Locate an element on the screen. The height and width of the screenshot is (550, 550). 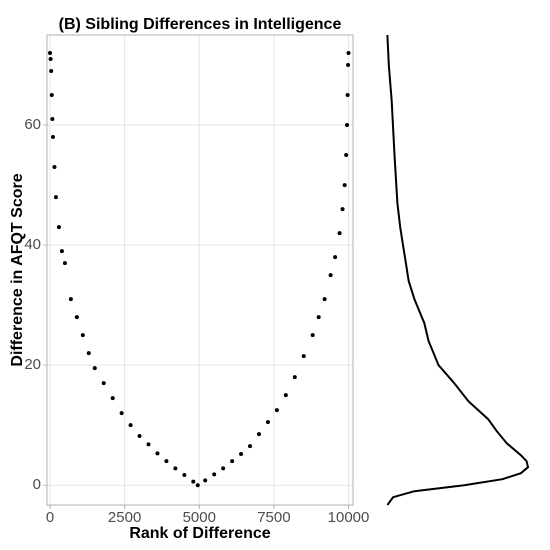
y-tick-label: 20 is located at coordinates (32, 364).